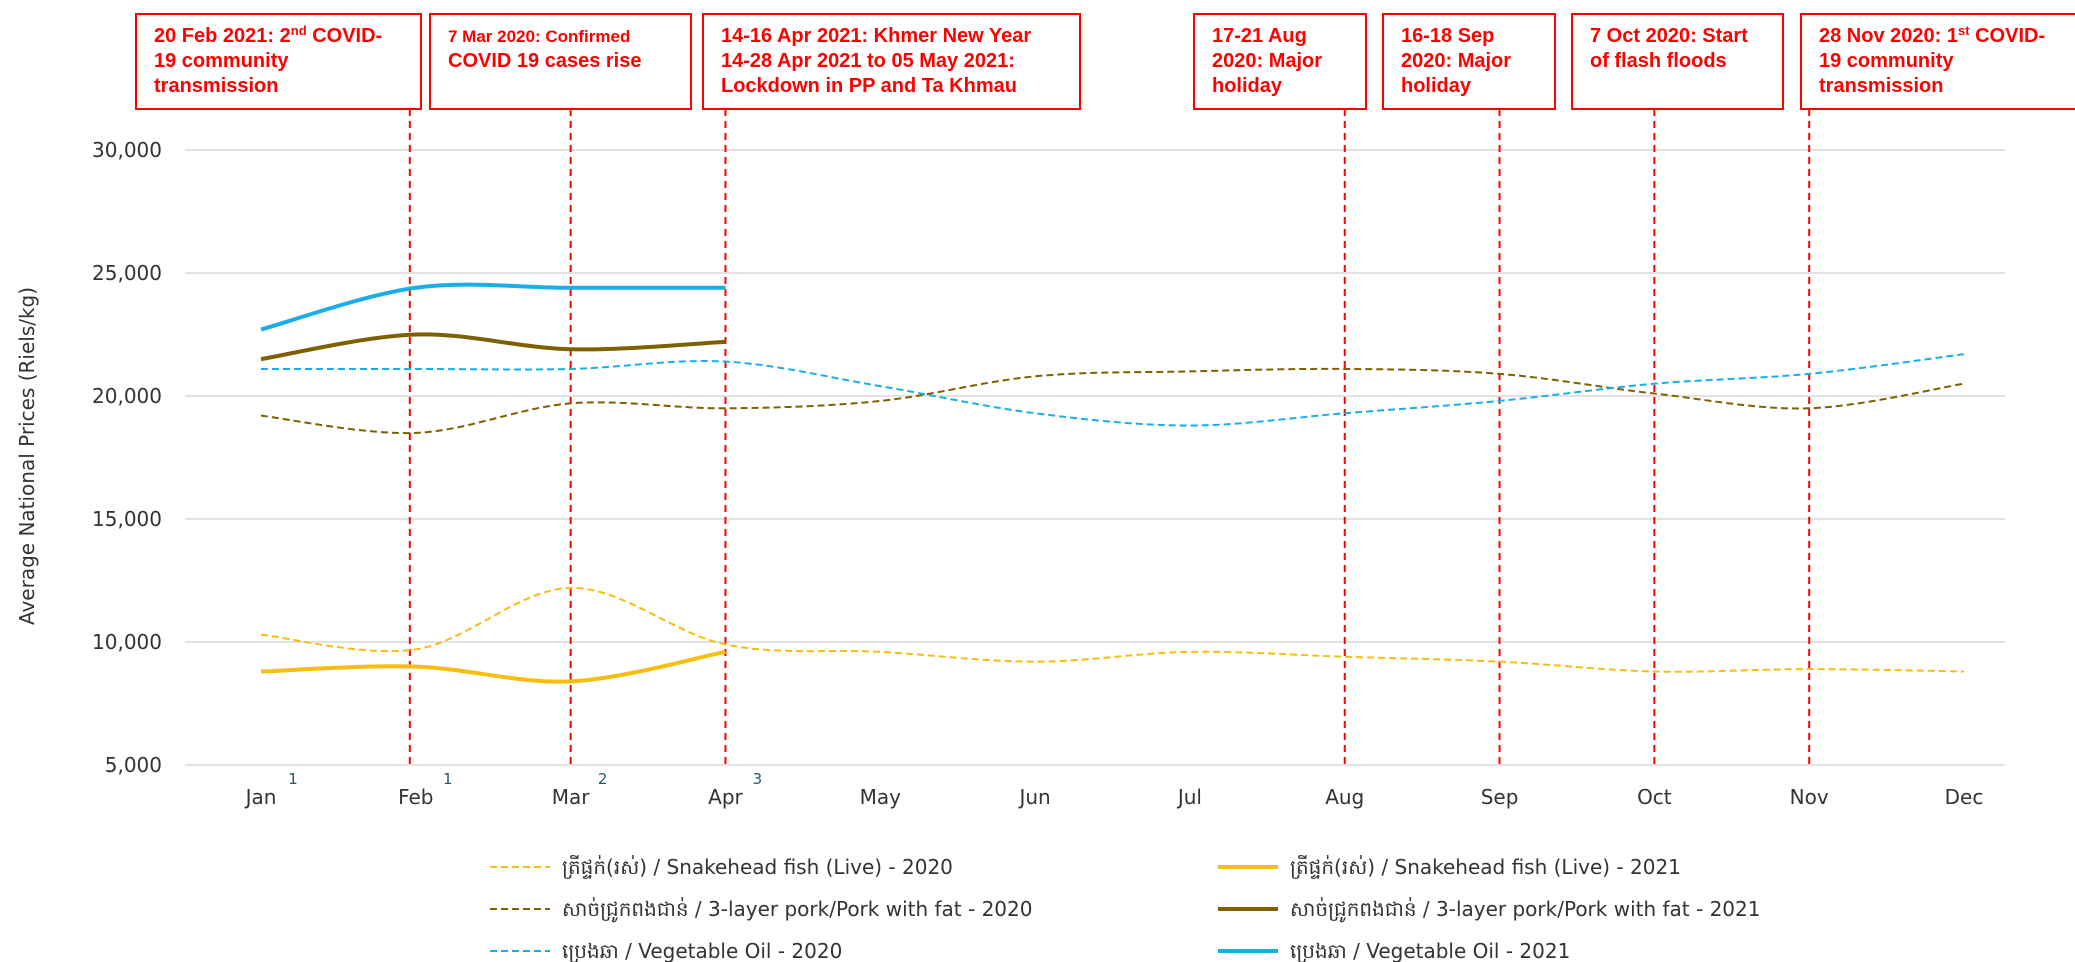 This screenshot has width=2075, height=962. Describe the element at coordinates (127, 519) in the screenshot. I see `y-tick-label: 15,000` at that location.